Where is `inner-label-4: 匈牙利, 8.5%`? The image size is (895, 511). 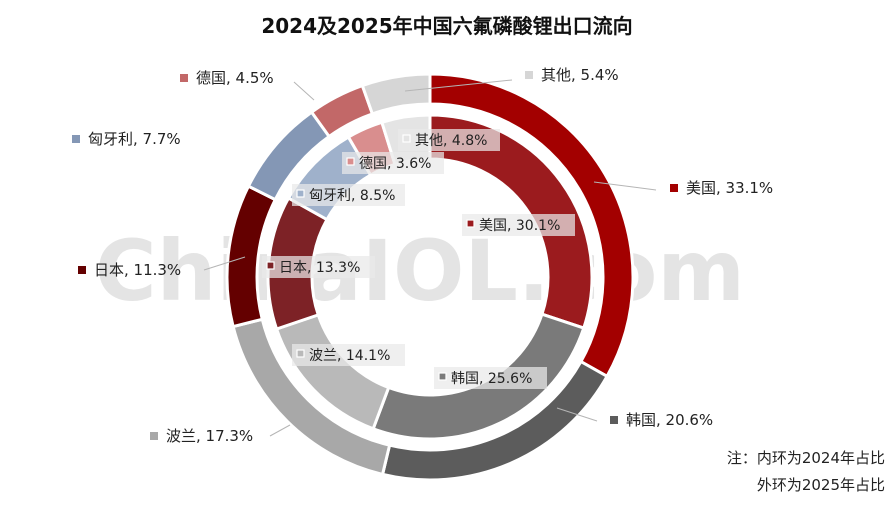
inner-label-4: 匈牙利, 8.5% is located at coordinates (352, 196).